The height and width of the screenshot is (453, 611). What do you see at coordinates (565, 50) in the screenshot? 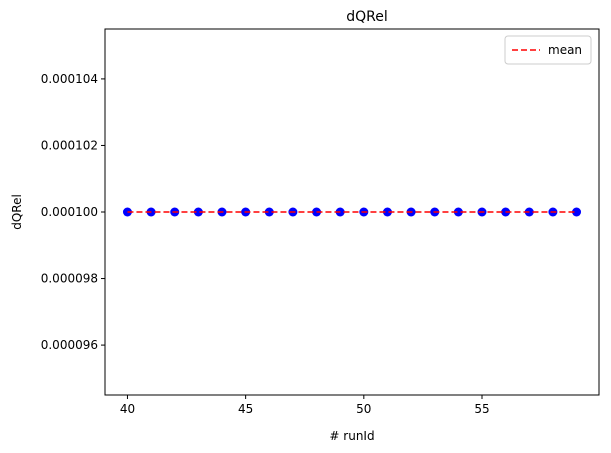
I see `legend-mean-label: mean` at bounding box center [565, 50].